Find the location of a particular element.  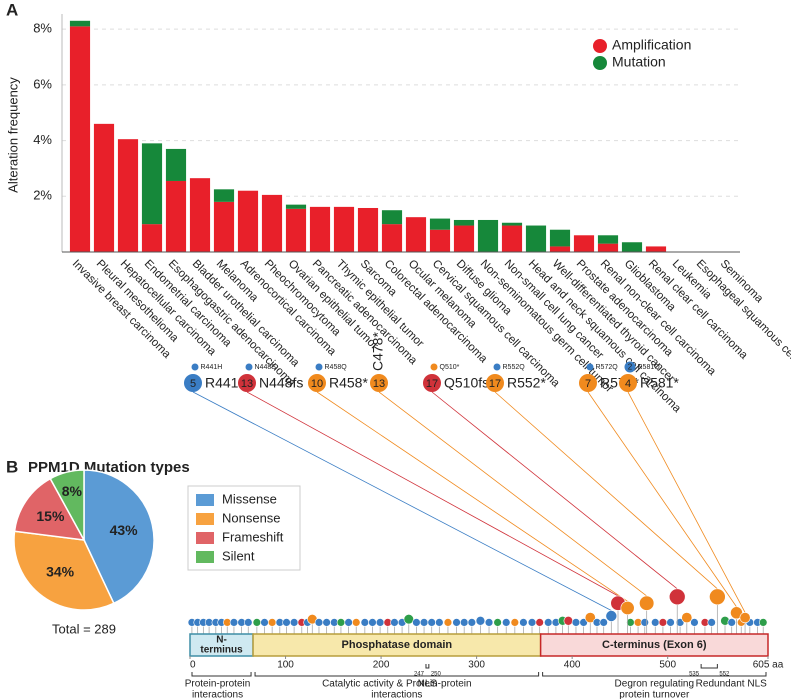

alt-label: R552Q is located at coordinates (514, 367).